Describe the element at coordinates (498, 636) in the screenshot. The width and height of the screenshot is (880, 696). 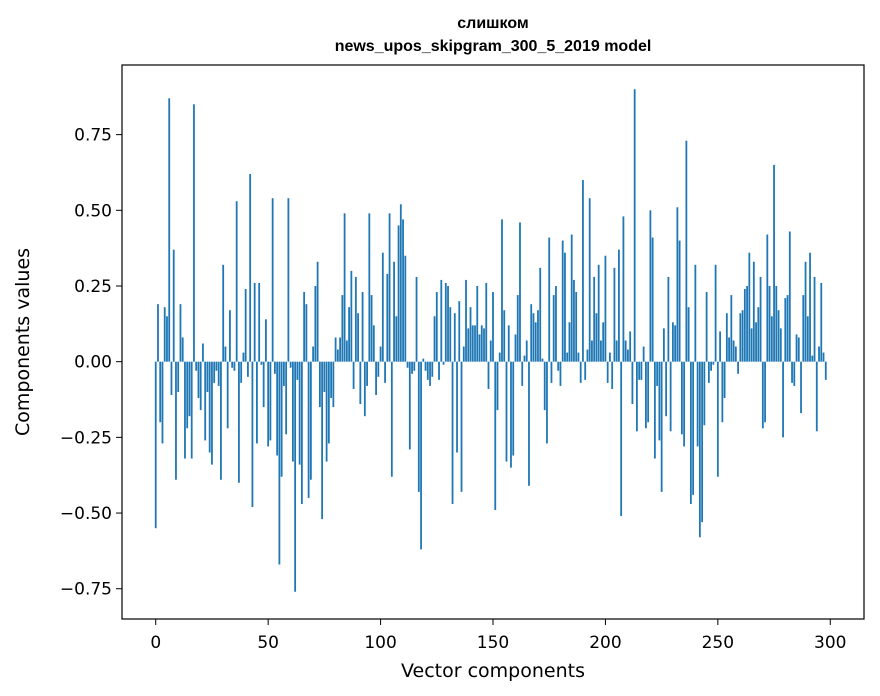
I see `x-axis-ticks: 0 50 100 150 200 250 300` at that location.